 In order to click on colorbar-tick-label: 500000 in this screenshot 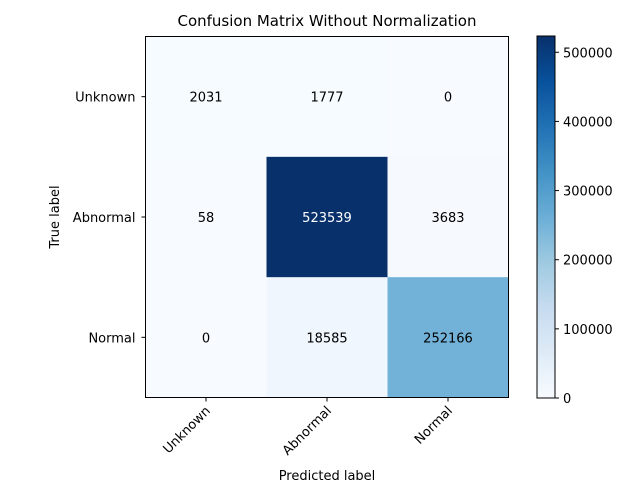, I will do `click(588, 53)`.